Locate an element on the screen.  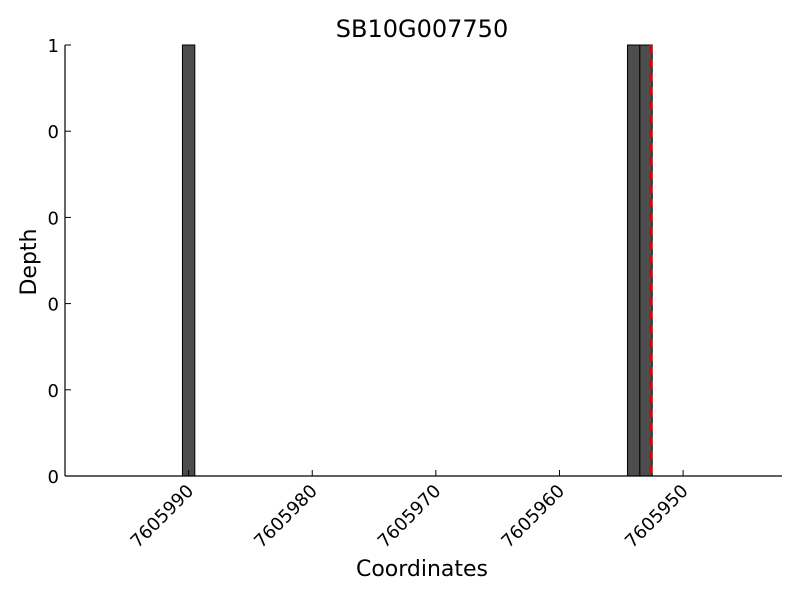
y-tick-label-4: 0 is located at coordinates (53, 132).